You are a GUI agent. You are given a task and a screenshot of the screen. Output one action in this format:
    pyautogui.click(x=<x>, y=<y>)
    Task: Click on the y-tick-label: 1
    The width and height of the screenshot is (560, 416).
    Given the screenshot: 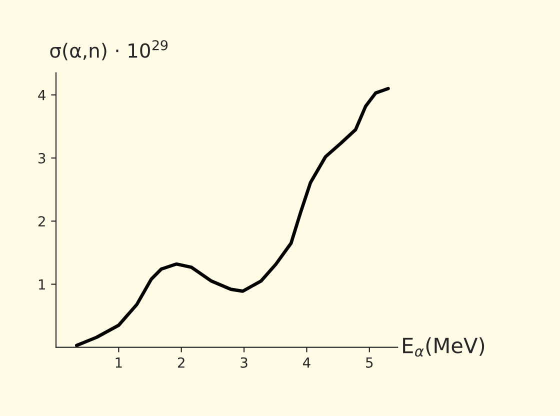 What is the action you would take?
    pyautogui.click(x=41, y=284)
    